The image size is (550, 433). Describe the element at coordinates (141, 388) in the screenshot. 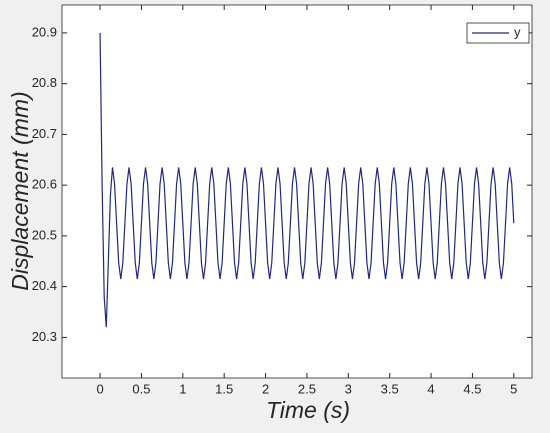

I see `x-tick-label: 0.5` at that location.